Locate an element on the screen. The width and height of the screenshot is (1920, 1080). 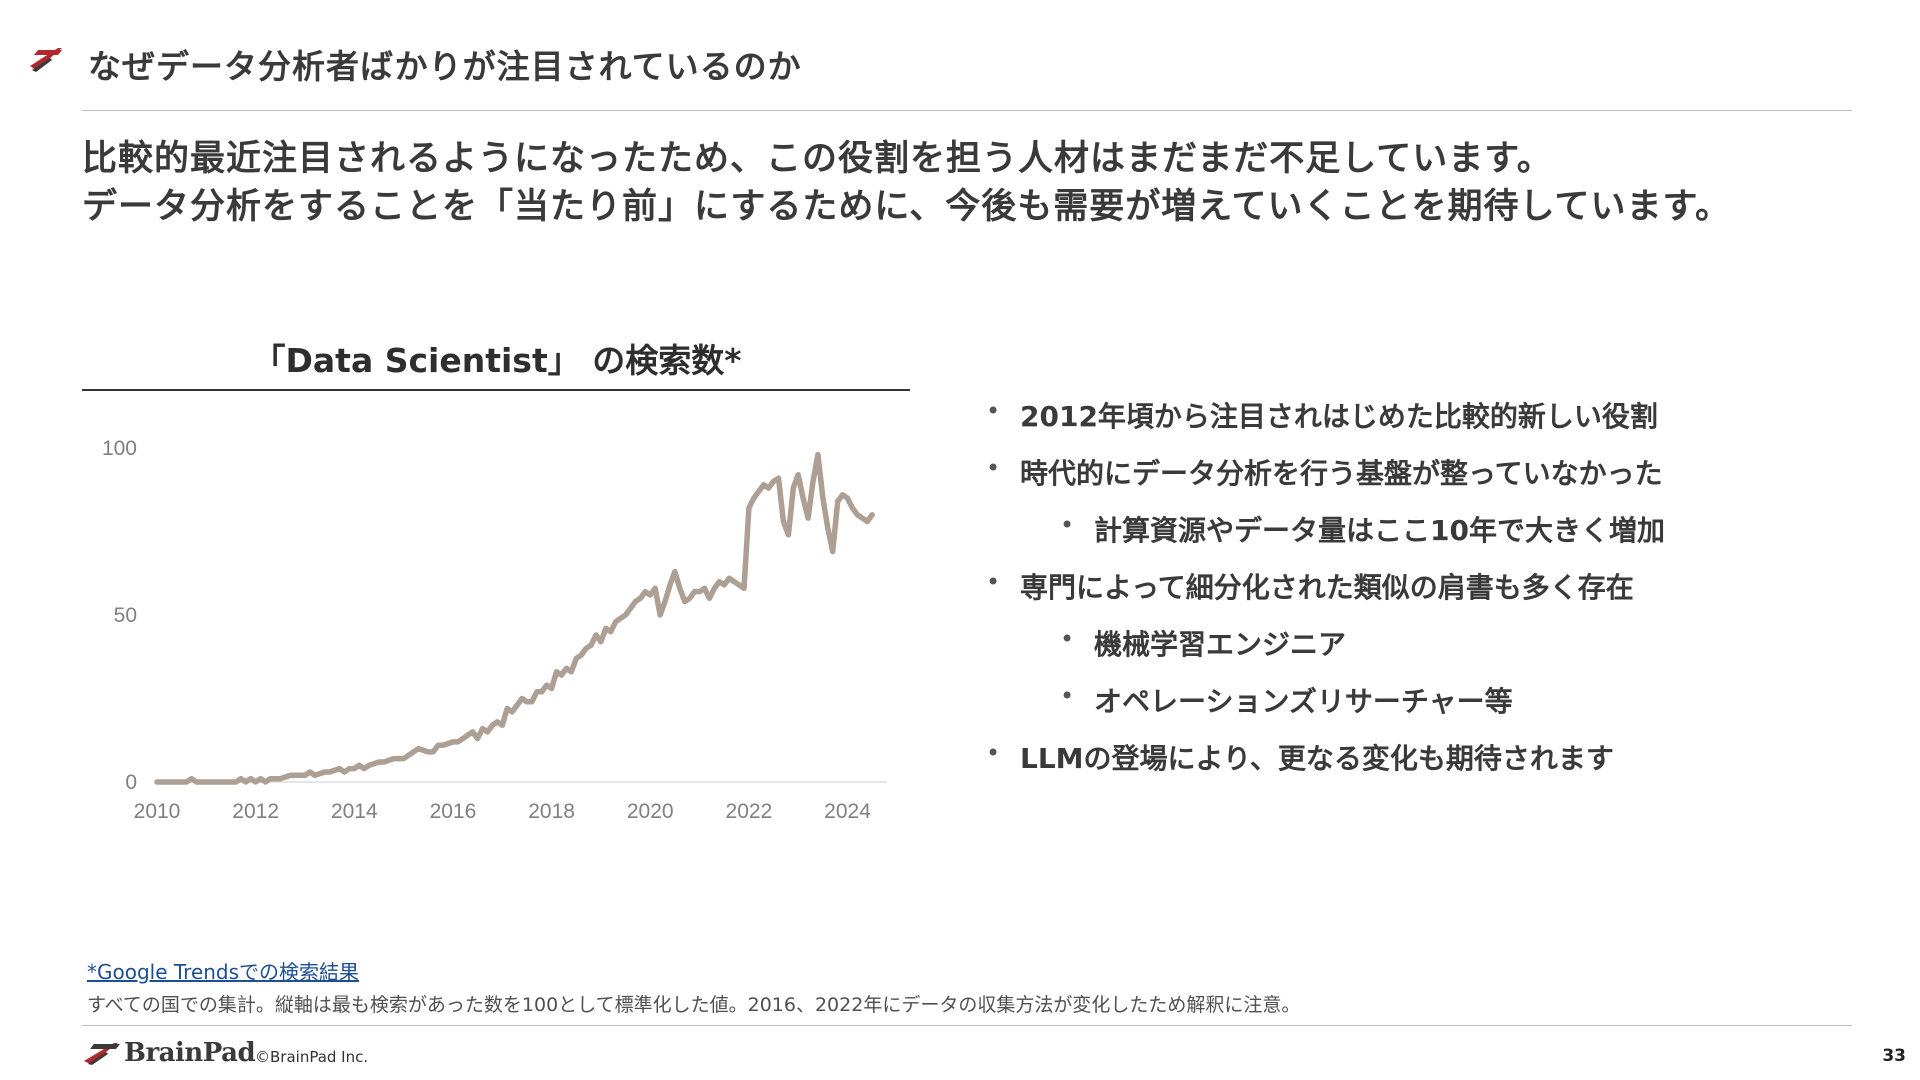
chart-title-underline is located at coordinates (496, 390).